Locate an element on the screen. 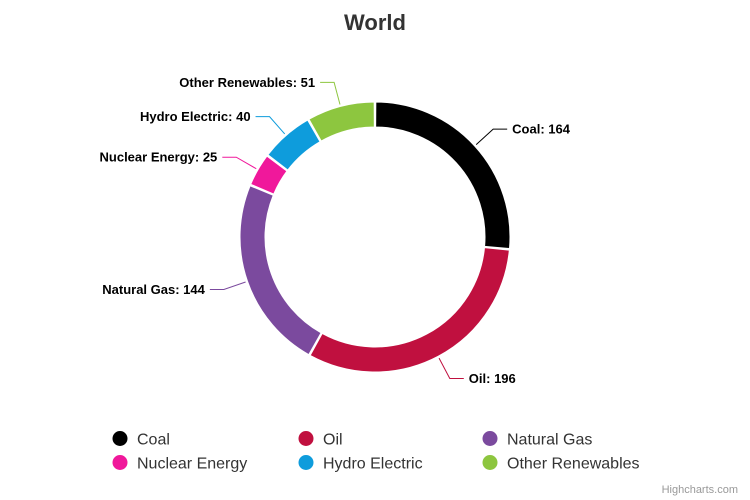 Image resolution: width=750 pixels, height=500 pixels. legend-item-natural-gas: Natural Gas is located at coordinates (537, 440).